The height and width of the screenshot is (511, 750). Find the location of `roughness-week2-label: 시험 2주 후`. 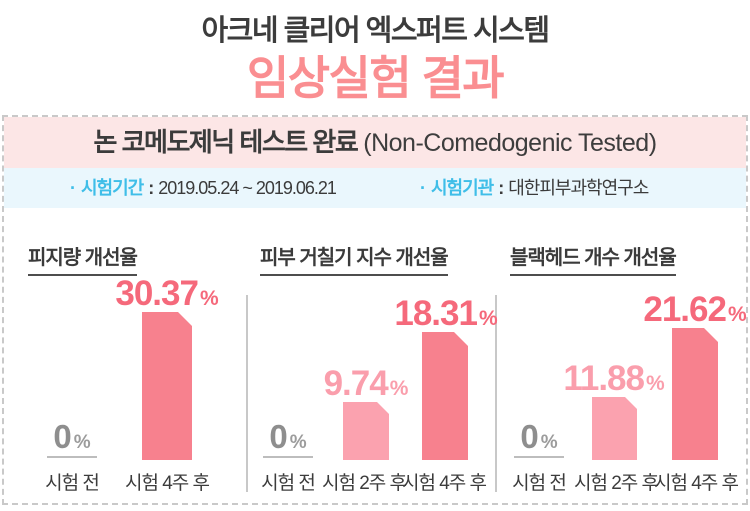

roughness-week2-label: 시험 2주 후 is located at coordinates (364, 483).